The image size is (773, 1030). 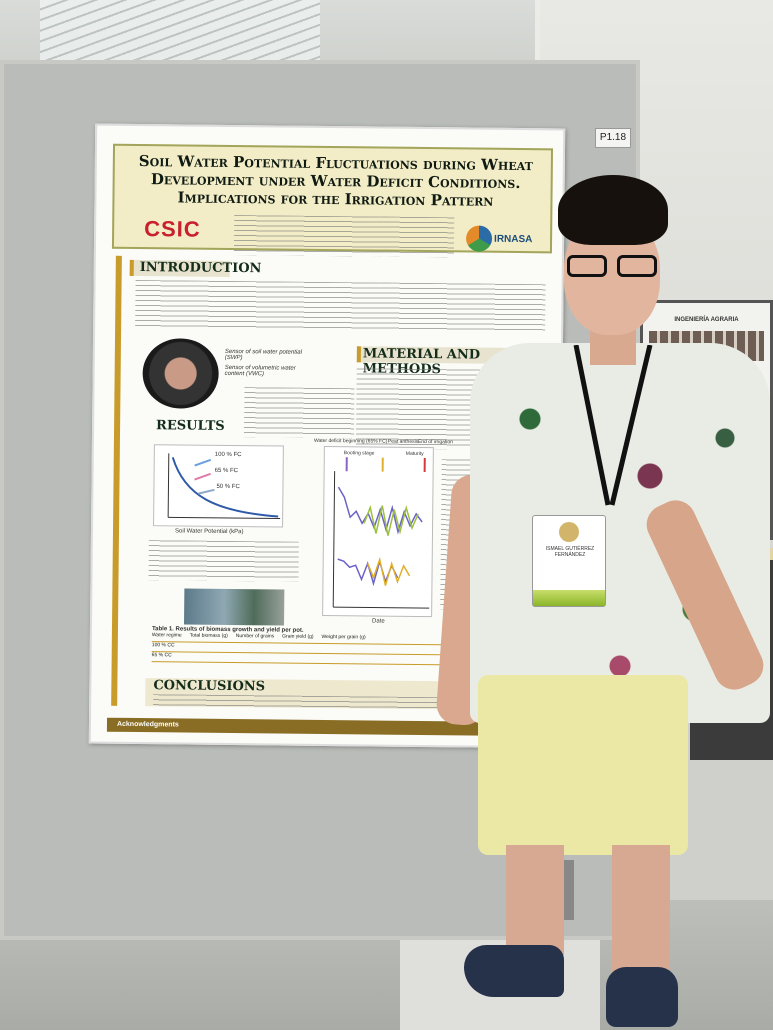 I want to click on yellow-shorts, so click(x=583, y=765).